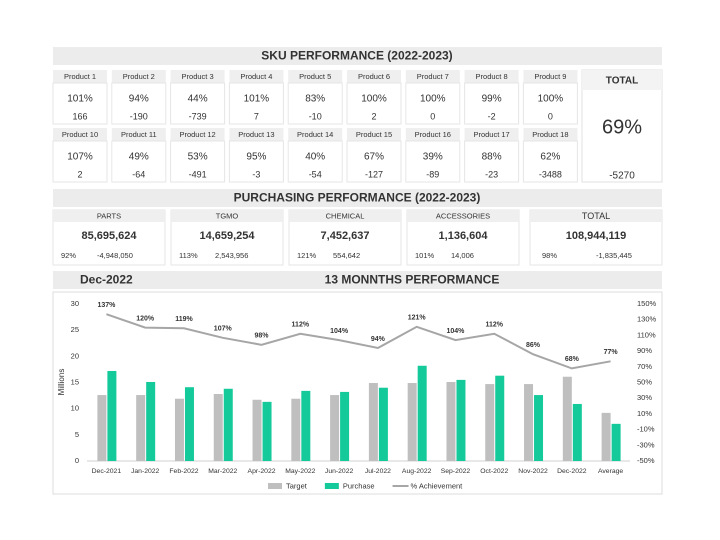 The width and height of the screenshot is (720, 540). I want to click on group-amount: 85,695,624, so click(109, 236).